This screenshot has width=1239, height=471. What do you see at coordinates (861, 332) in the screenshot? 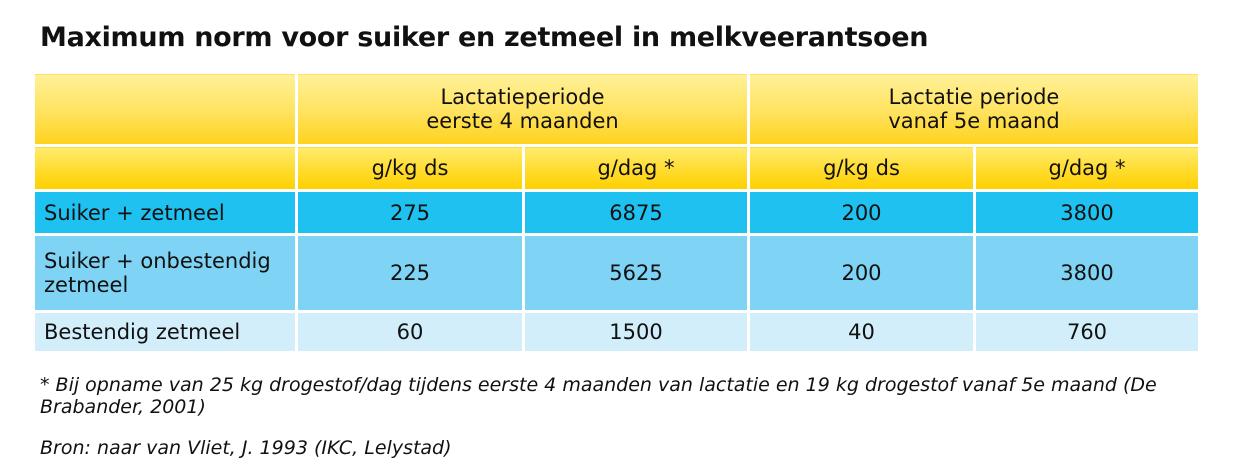
I see `value-cell: 40` at bounding box center [861, 332].